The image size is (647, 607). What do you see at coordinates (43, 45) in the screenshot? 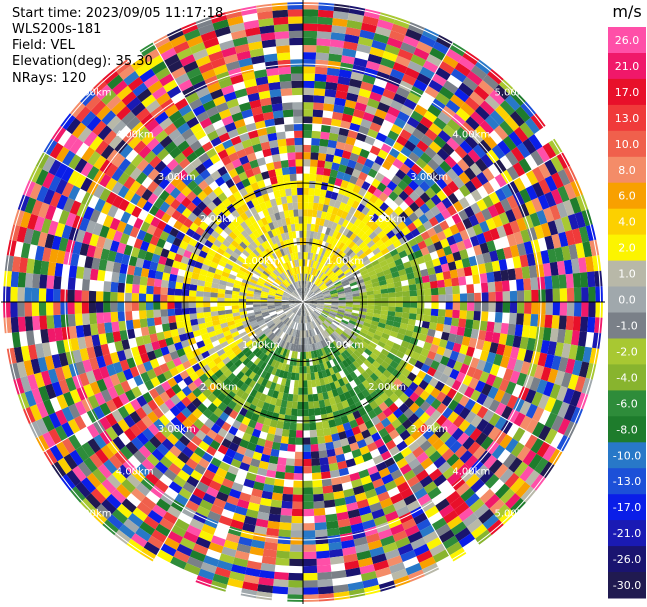
I see `field-label: Field: VEL` at bounding box center [43, 45].